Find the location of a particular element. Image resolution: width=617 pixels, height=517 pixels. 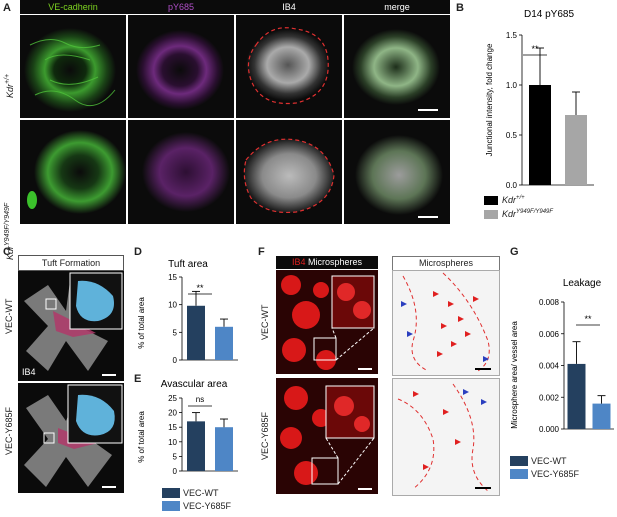

chart-b-sig: ** is located at coordinates (535, 49).